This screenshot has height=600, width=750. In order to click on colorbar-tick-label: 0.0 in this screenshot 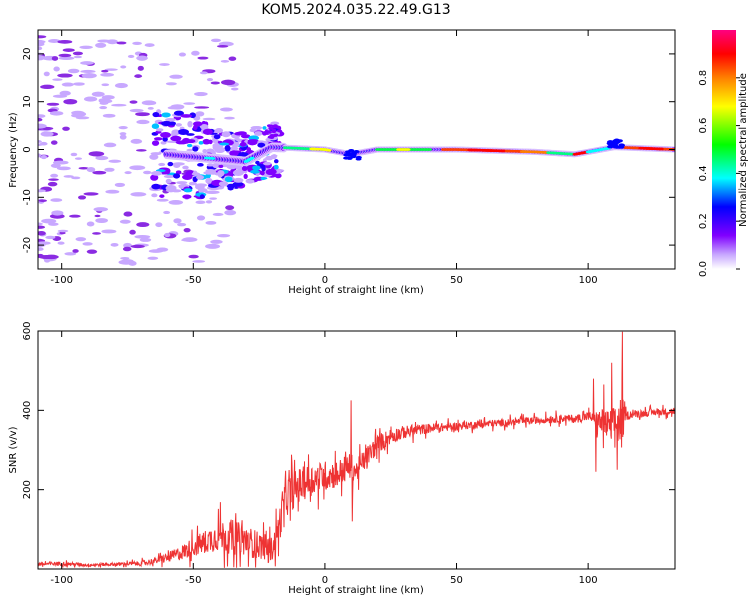, I will do `click(703, 269)`.